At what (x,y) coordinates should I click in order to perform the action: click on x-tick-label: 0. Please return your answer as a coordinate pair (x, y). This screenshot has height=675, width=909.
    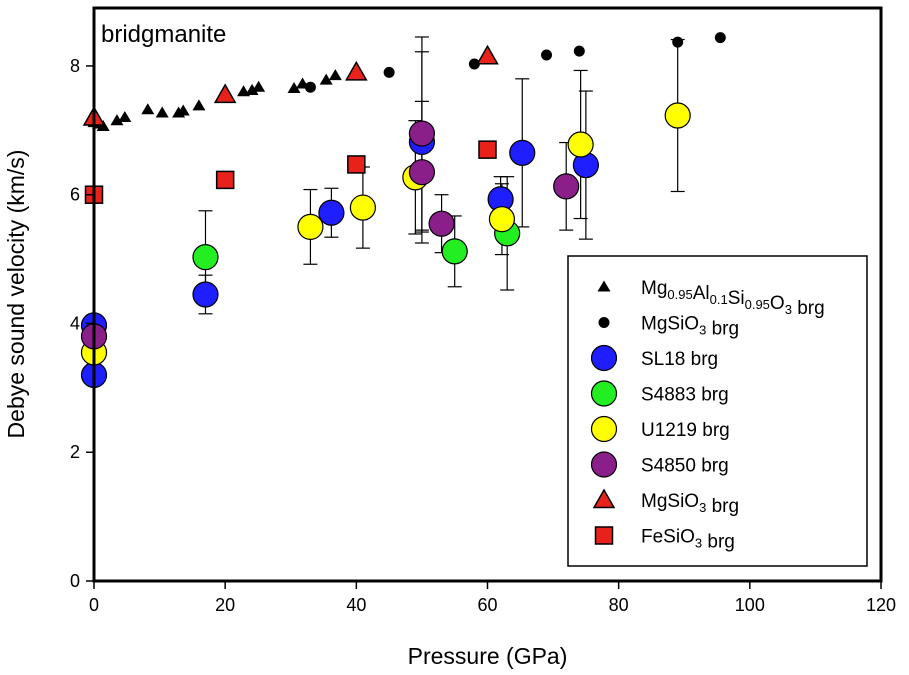
    Looking at the image, I should click on (94, 605).